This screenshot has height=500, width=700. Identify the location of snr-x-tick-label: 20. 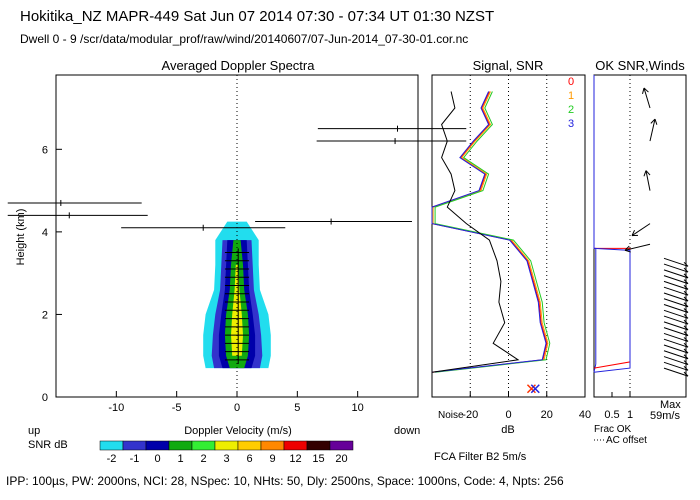
(547, 415).